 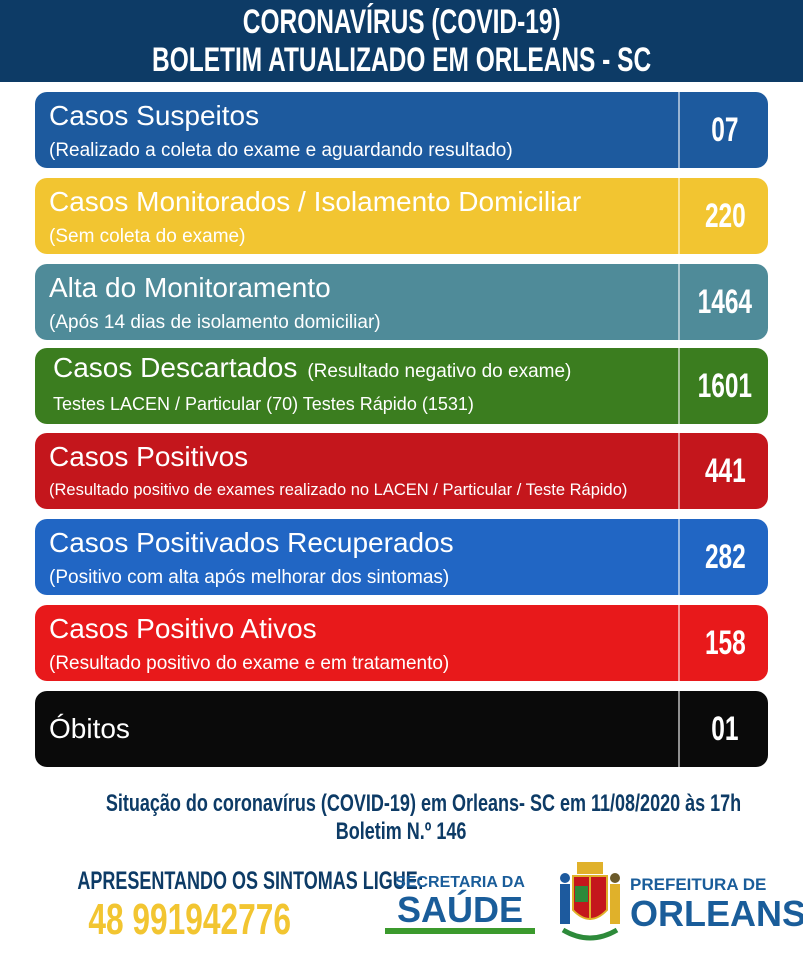 I want to click on card-value: 220, so click(x=725, y=215).